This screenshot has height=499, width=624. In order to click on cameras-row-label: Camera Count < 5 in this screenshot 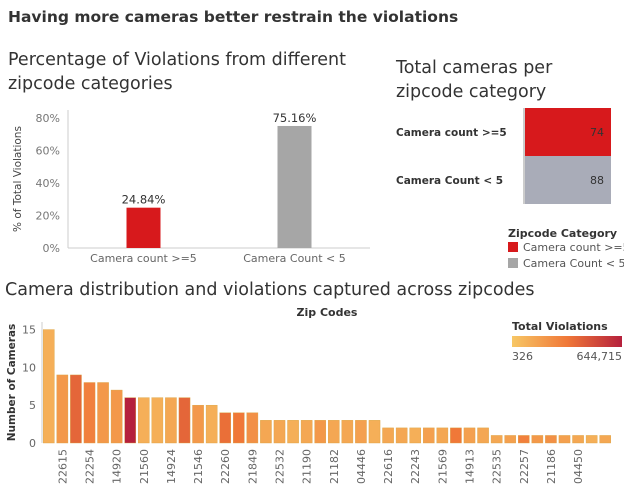, I will do `click(449, 181)`.